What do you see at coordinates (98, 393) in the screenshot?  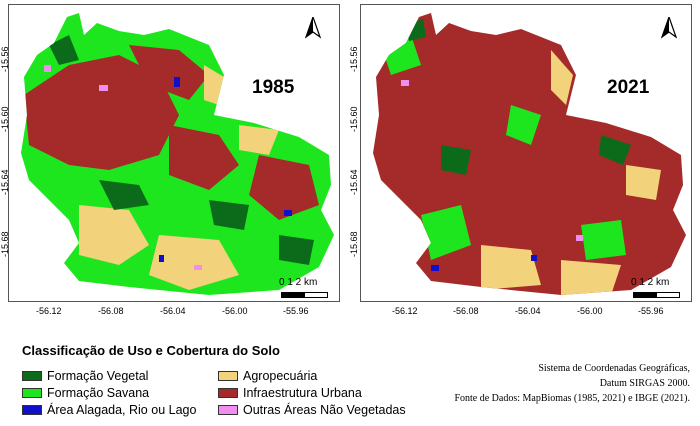 I see `legend-label: Formação Savana` at bounding box center [98, 393].